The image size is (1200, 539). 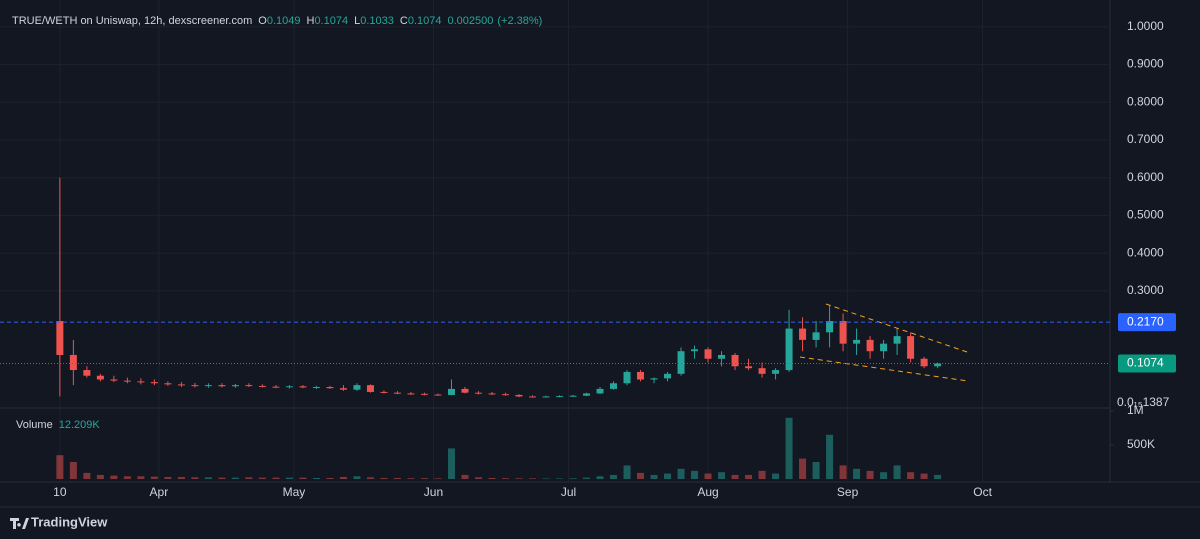 What do you see at coordinates (80, 425) in the screenshot?
I see `volume-value: 12.209K` at bounding box center [80, 425].